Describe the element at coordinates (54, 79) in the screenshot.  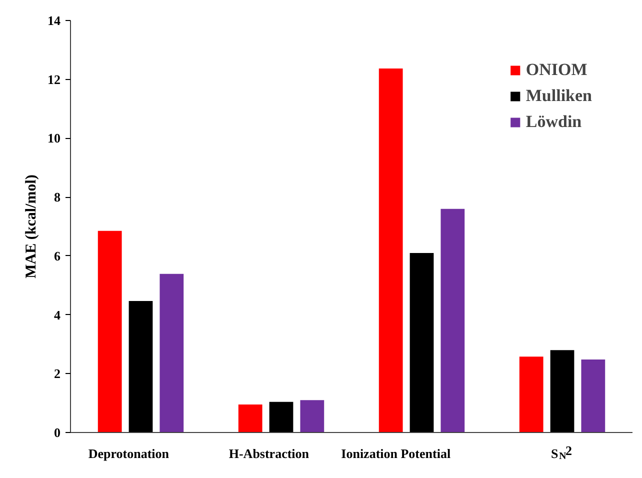
I see `y-tick-label: 12` at that location.